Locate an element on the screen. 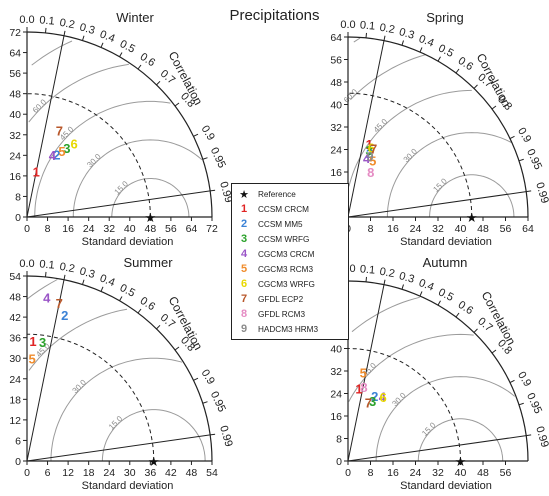 Image resolution: width=549 pixels, height=496 pixels. legend-marker: 2 is located at coordinates (244, 224).